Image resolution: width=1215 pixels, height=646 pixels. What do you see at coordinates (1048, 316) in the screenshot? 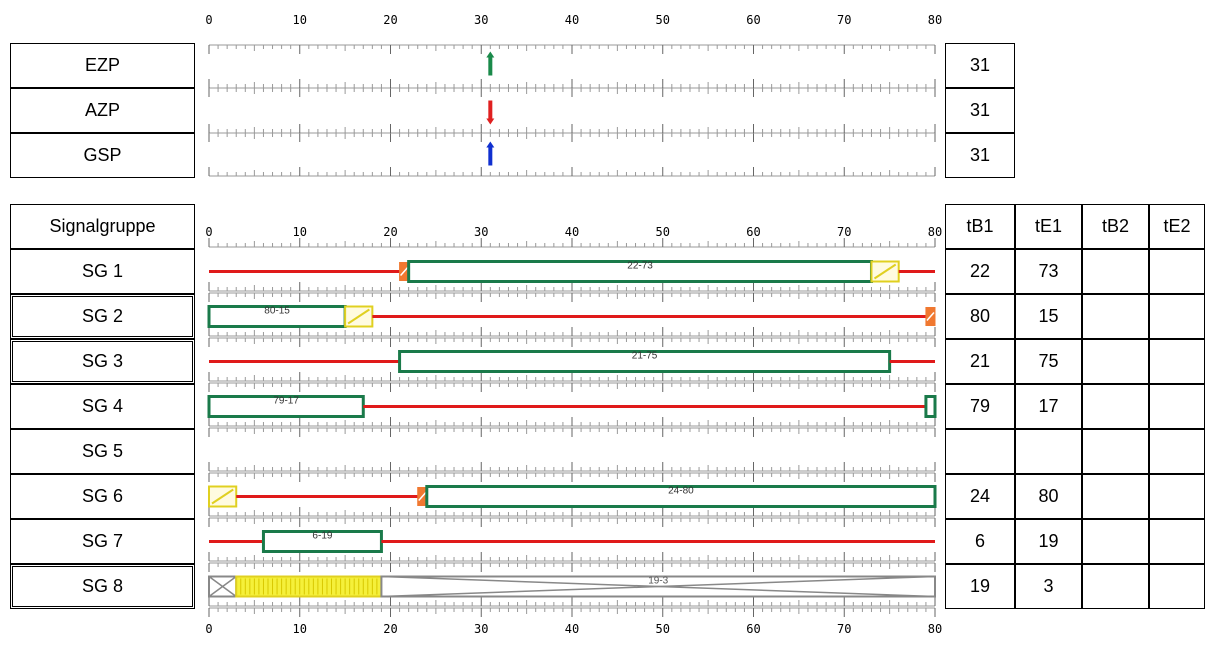
I see `timing-cell-te1: 15` at bounding box center [1048, 316].